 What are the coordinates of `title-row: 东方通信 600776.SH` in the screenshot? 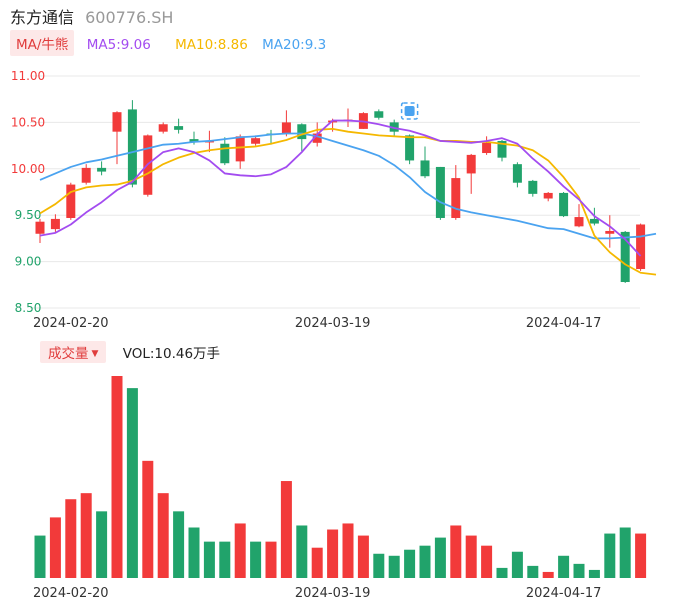 It's located at (91, 16).